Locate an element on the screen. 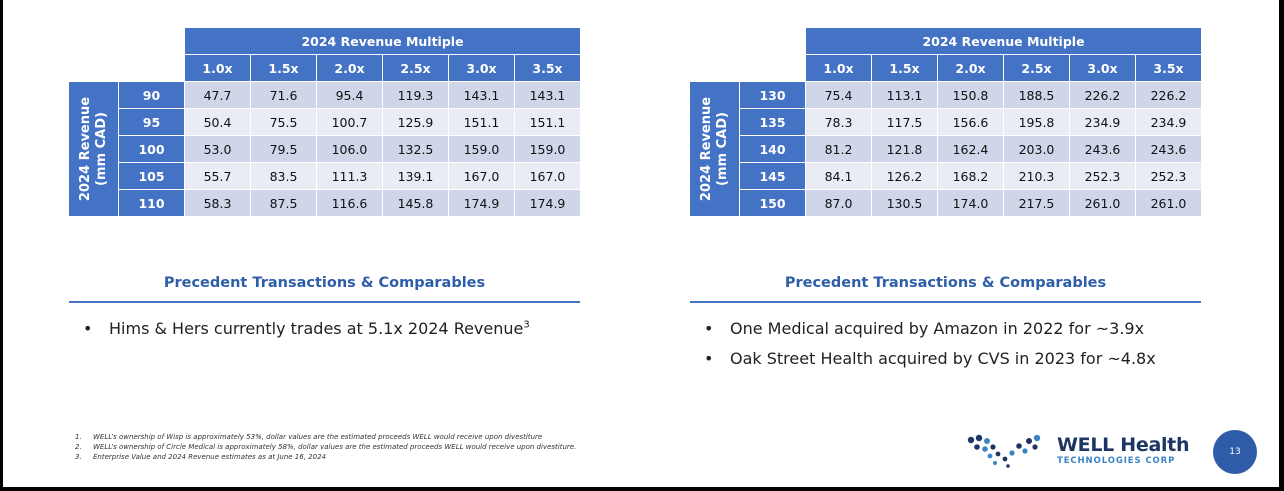 The width and height of the screenshot is (1284, 491). table-cell: 47.7 is located at coordinates (218, 95).